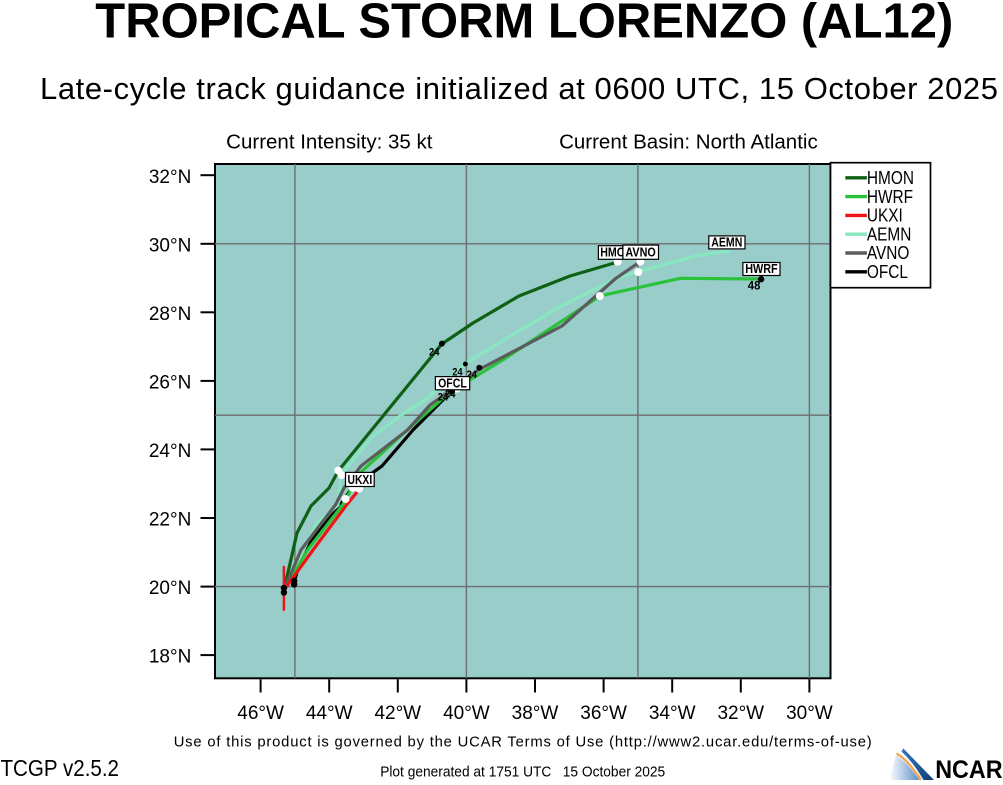 The width and height of the screenshot is (1003, 785). I want to click on svg-text: 28°N, so click(170, 314).